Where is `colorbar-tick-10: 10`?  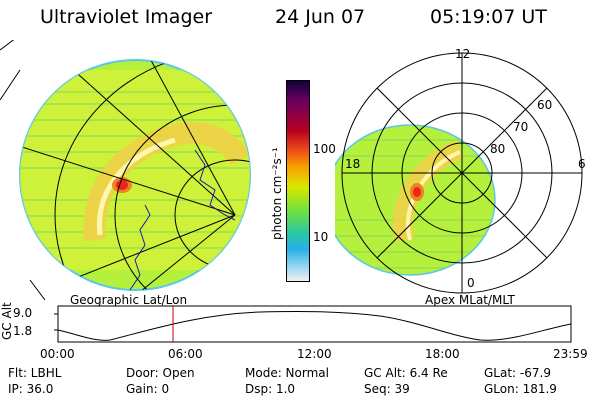
colorbar-tick-10: 10 is located at coordinates (321, 237).